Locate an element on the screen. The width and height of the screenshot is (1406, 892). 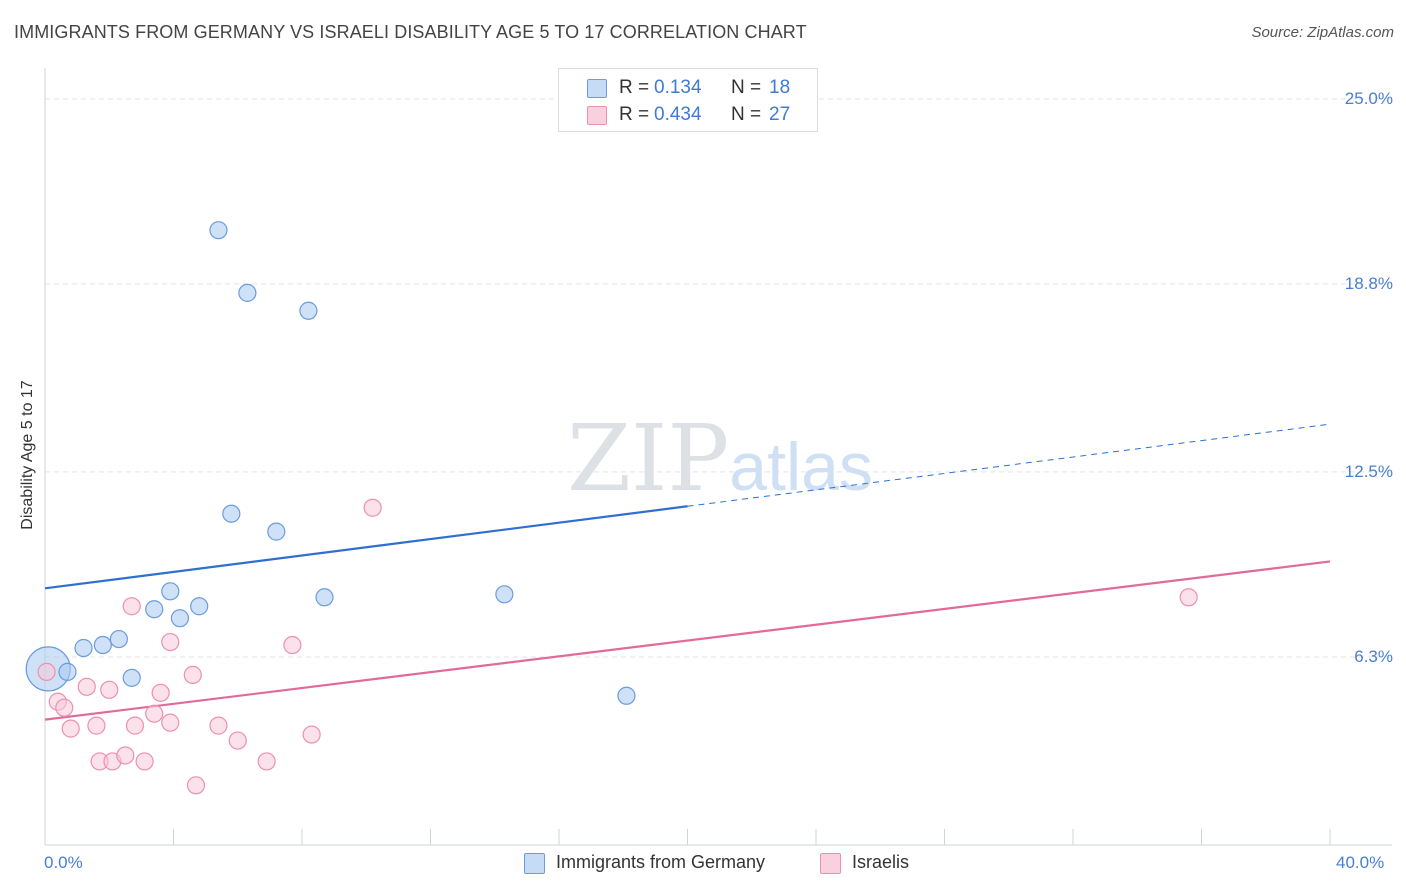
x-tick-min: 0.0% is located at coordinates (63, 862).